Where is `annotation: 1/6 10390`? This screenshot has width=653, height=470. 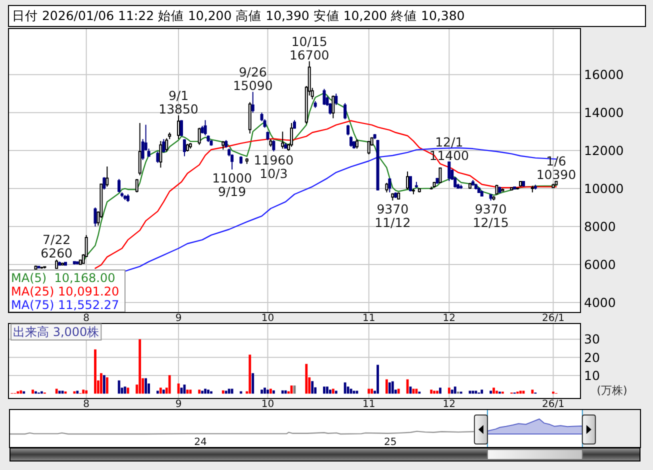 annotation: 1/6 10390 is located at coordinates (556, 168).